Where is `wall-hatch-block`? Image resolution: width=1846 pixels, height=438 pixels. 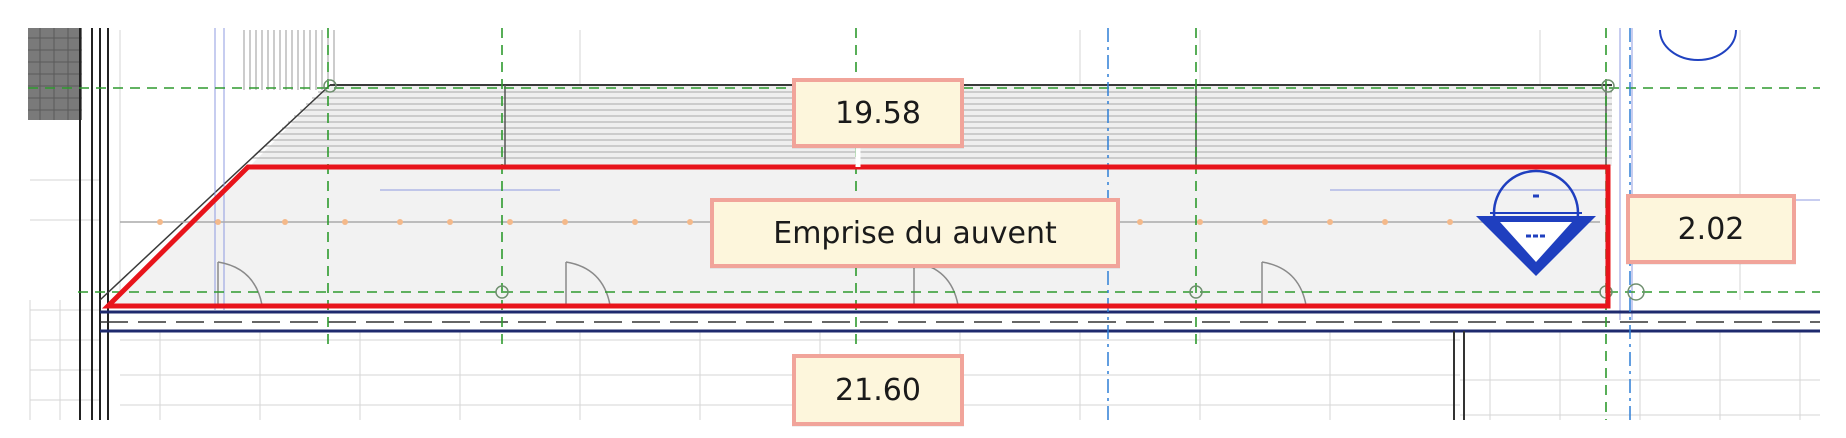
wall-hatch-block is located at coordinates (55, 74).